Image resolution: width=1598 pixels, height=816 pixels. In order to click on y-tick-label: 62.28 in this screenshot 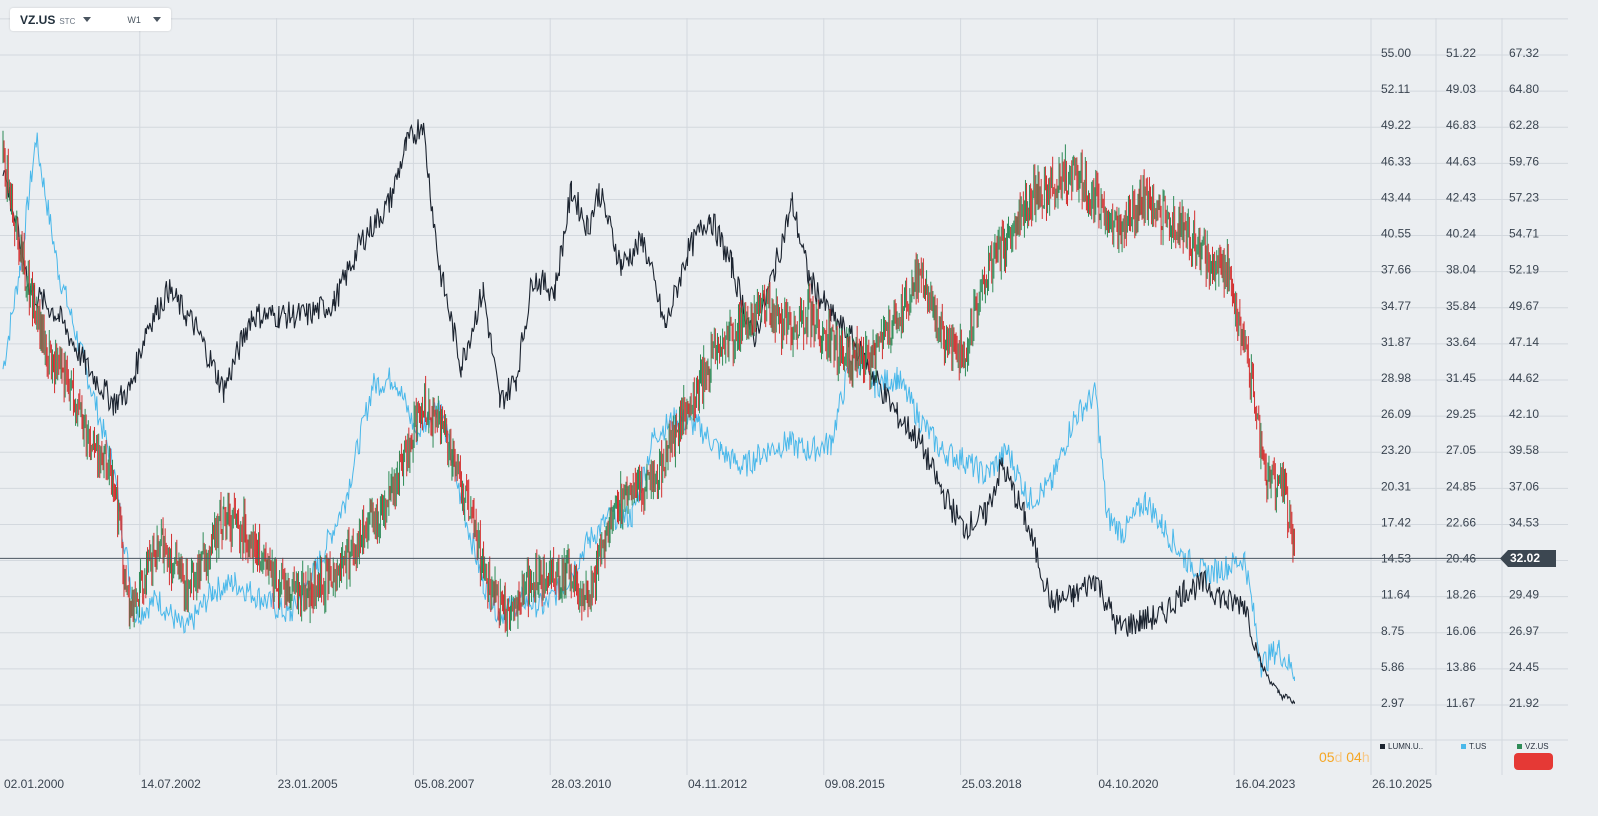, I will do `click(1524, 125)`.